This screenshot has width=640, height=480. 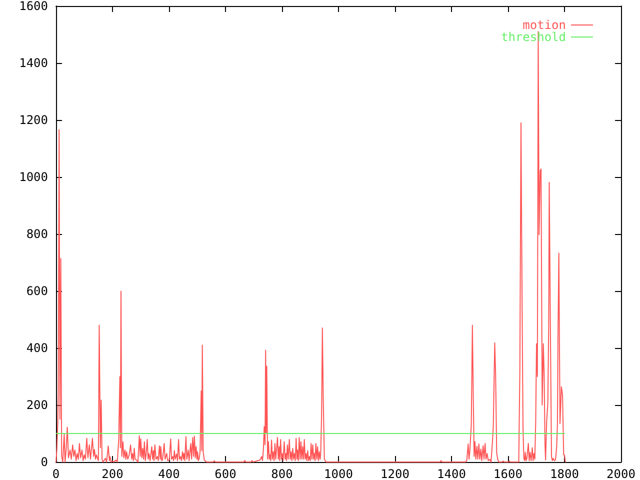 I want to click on y-tick-label: 600, so click(x=37, y=291).